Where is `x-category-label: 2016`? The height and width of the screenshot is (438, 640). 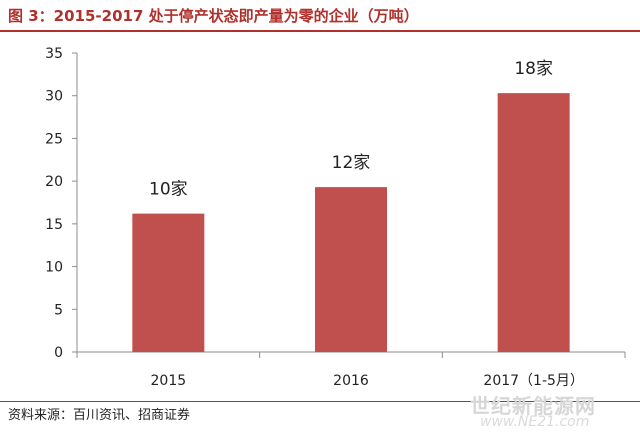 x-category-label: 2016 is located at coordinates (351, 381).